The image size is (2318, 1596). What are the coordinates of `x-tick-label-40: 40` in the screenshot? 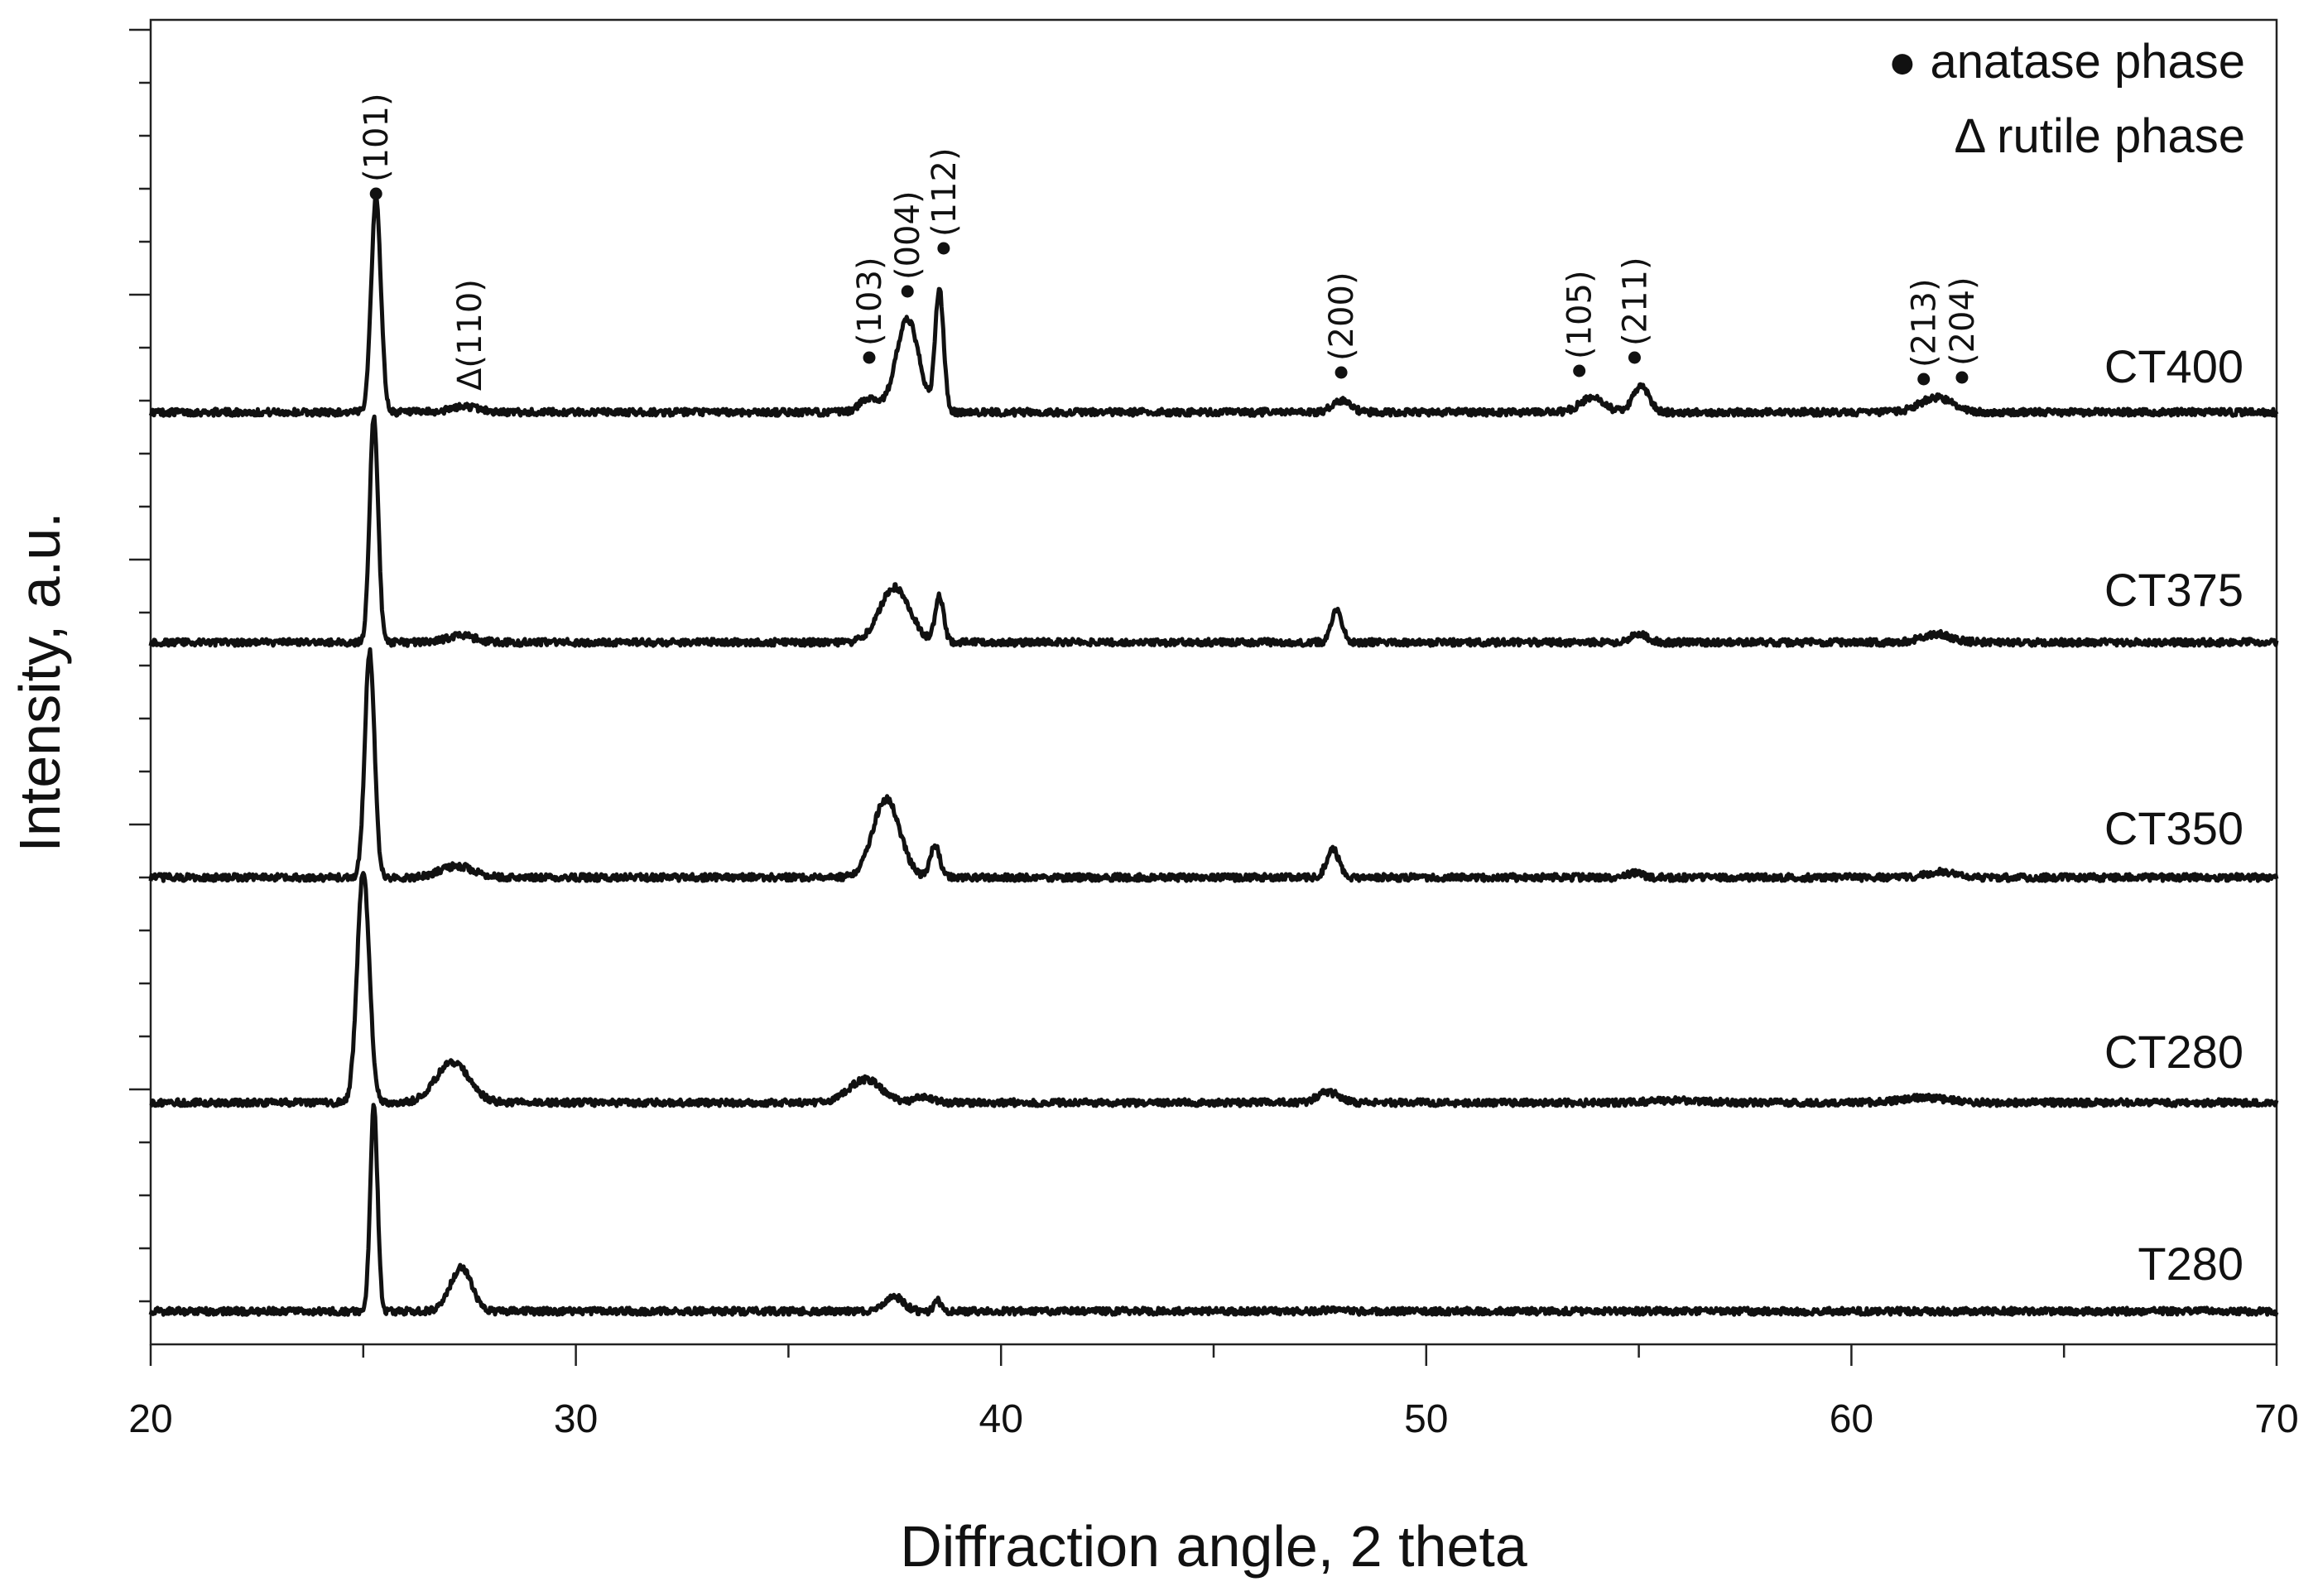 It's located at (1001, 1419).